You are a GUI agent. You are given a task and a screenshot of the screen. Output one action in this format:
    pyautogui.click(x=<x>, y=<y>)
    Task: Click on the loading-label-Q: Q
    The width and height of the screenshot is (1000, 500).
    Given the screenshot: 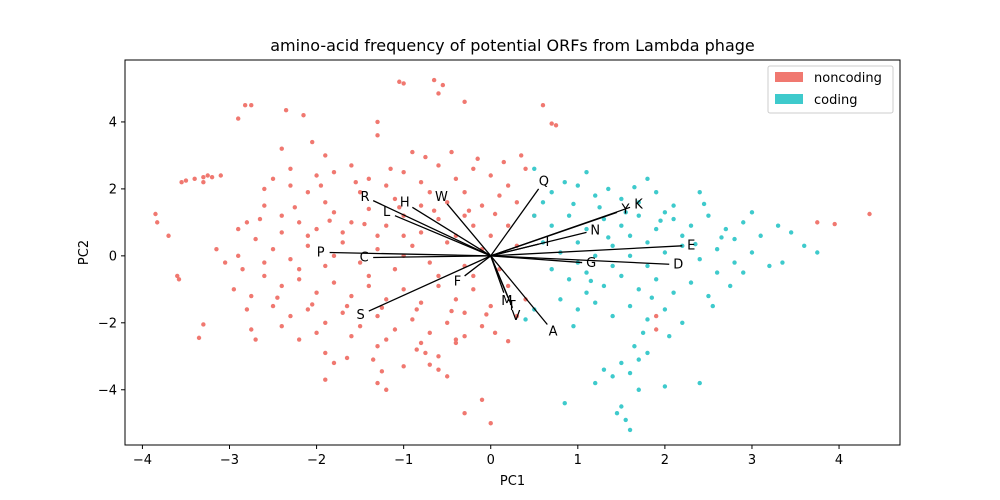 What is the action you would take?
    pyautogui.click(x=544, y=182)
    